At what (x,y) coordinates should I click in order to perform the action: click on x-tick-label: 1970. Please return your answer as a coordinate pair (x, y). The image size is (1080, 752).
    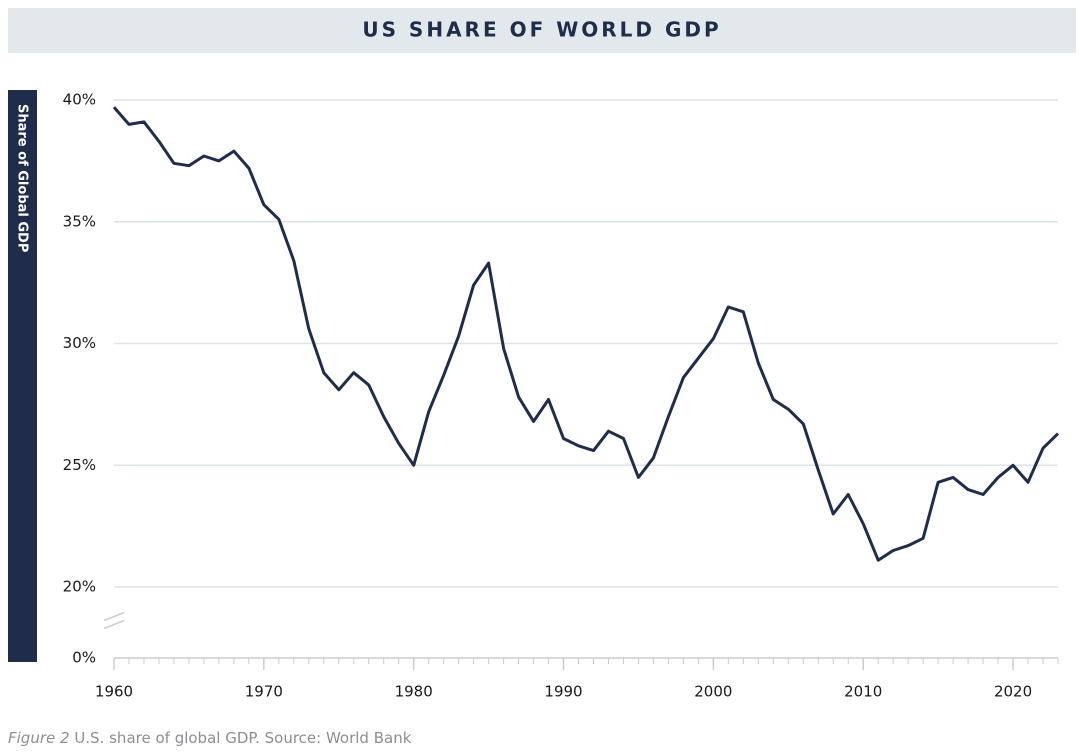
    Looking at the image, I should click on (264, 692).